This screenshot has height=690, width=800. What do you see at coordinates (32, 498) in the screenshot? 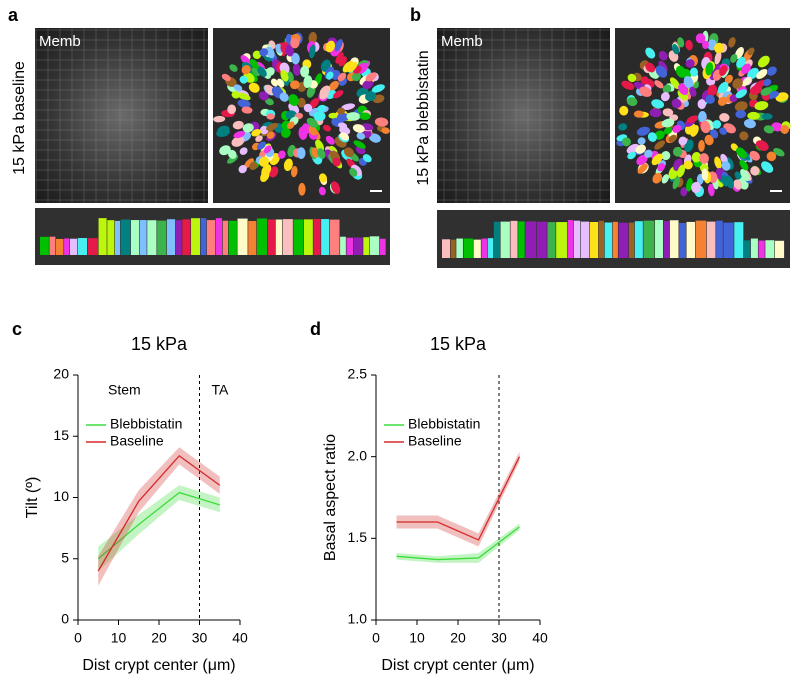
I see `y-axis-label: Tilt (º)` at bounding box center [32, 498].